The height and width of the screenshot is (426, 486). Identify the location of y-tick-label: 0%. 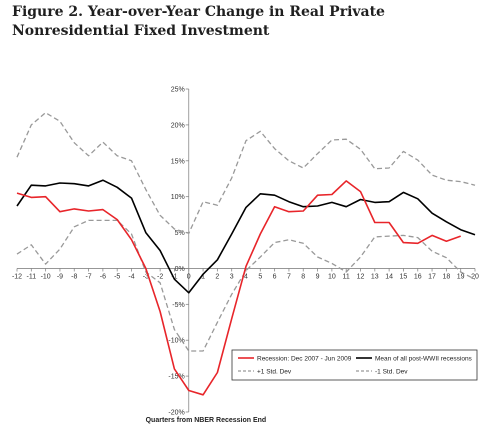
(180, 269).